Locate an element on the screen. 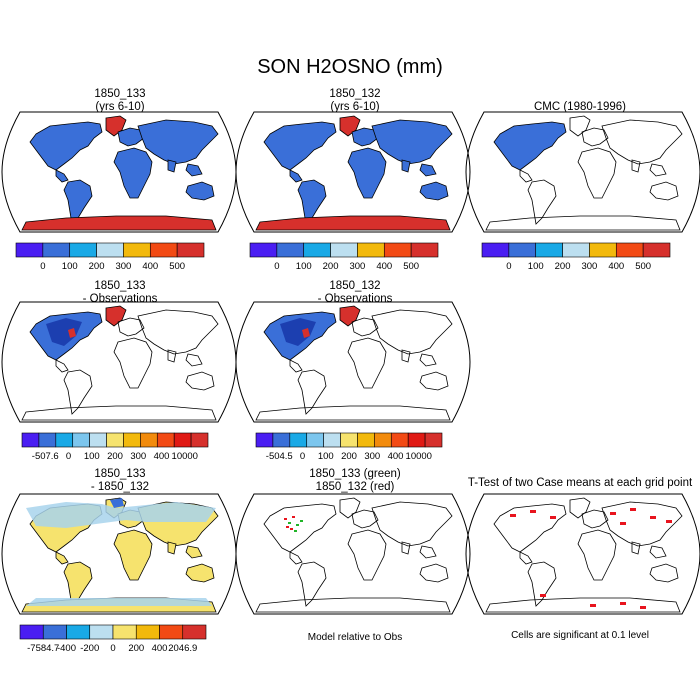 The image size is (700, 700). panel-title-line1: CMC (1980-1996) is located at coordinates (580, 107).